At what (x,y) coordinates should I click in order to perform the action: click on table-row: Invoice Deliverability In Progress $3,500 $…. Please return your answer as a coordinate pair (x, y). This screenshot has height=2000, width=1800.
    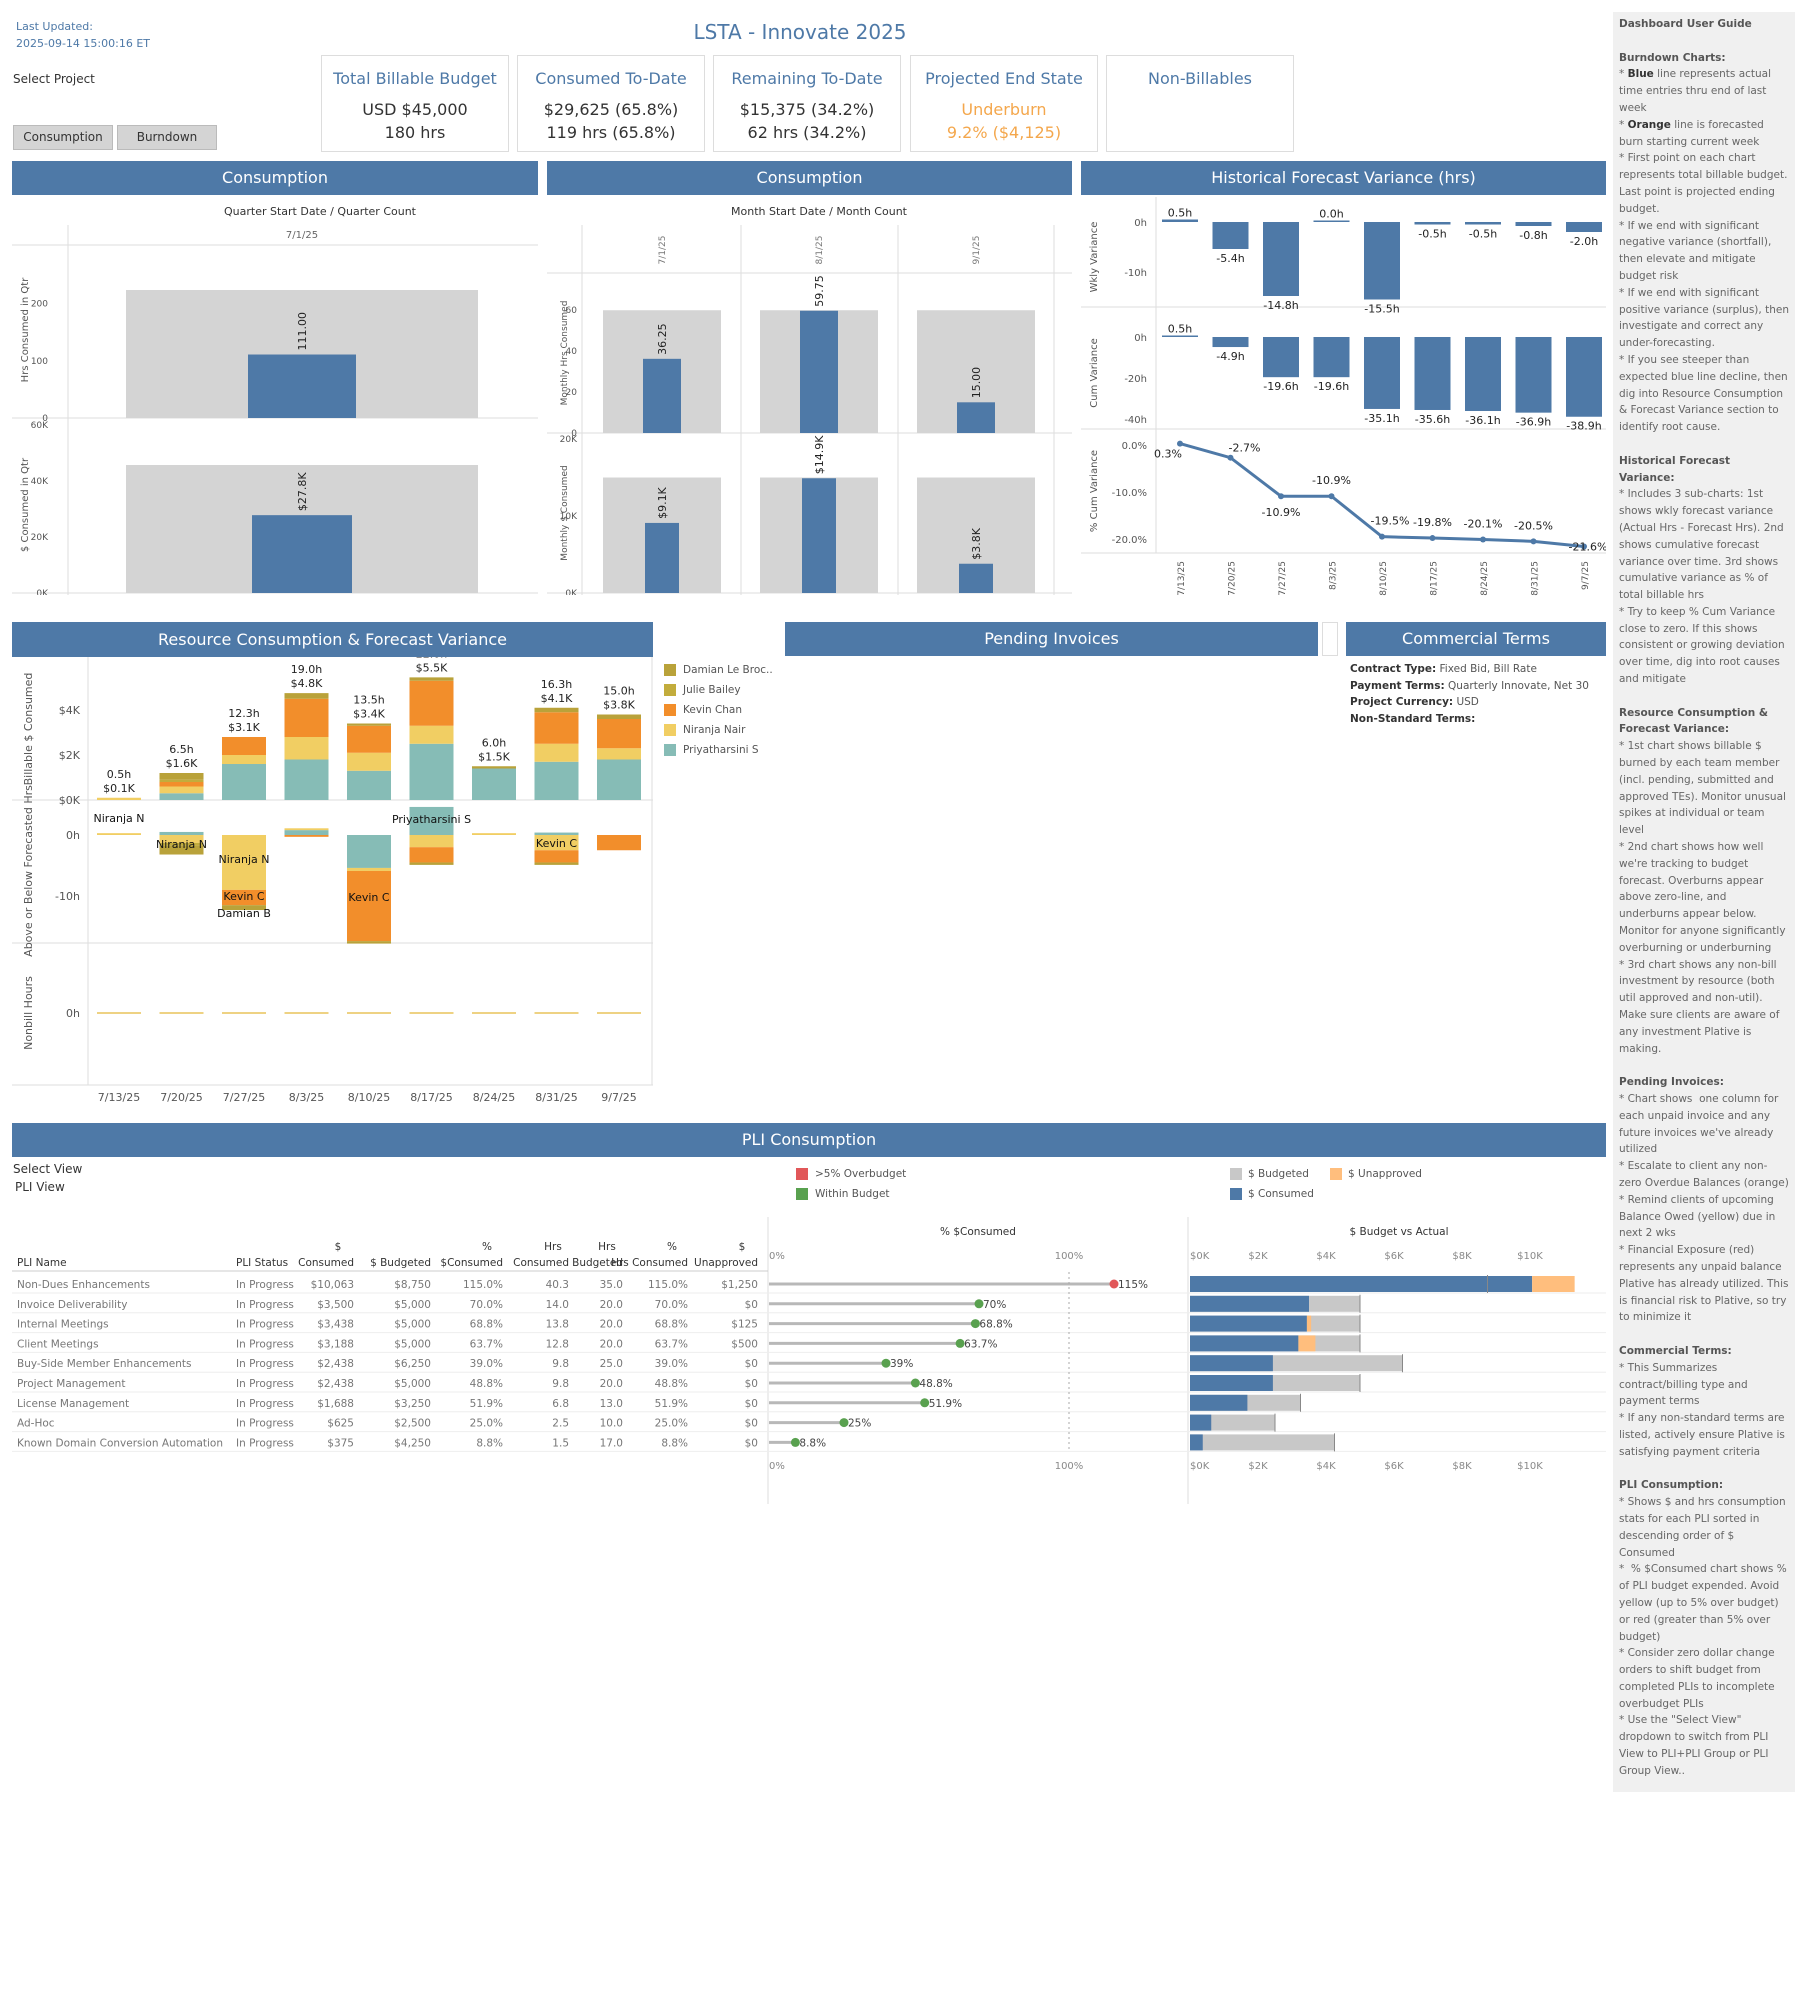
    Looking at the image, I should click on (809, 1304).